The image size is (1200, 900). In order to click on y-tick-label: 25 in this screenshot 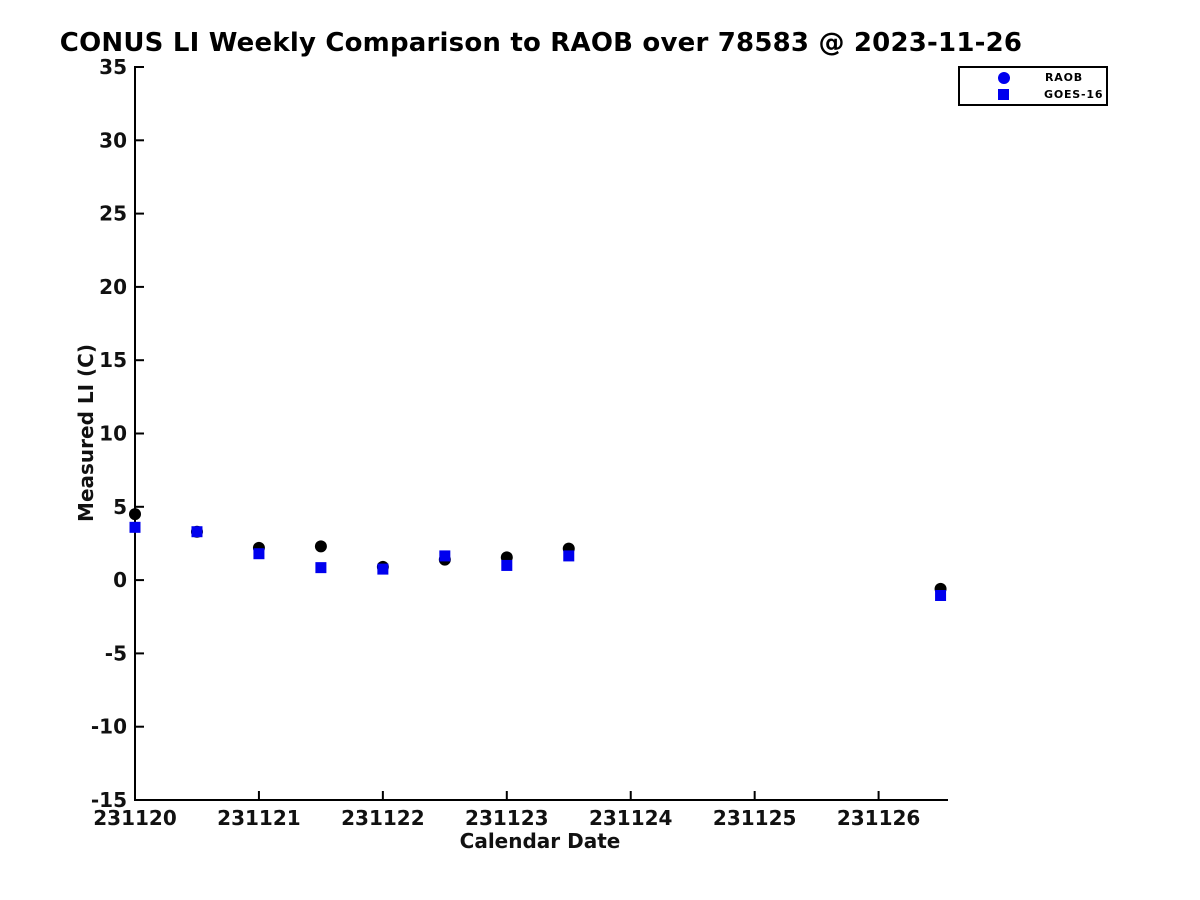, I will do `click(113, 214)`.